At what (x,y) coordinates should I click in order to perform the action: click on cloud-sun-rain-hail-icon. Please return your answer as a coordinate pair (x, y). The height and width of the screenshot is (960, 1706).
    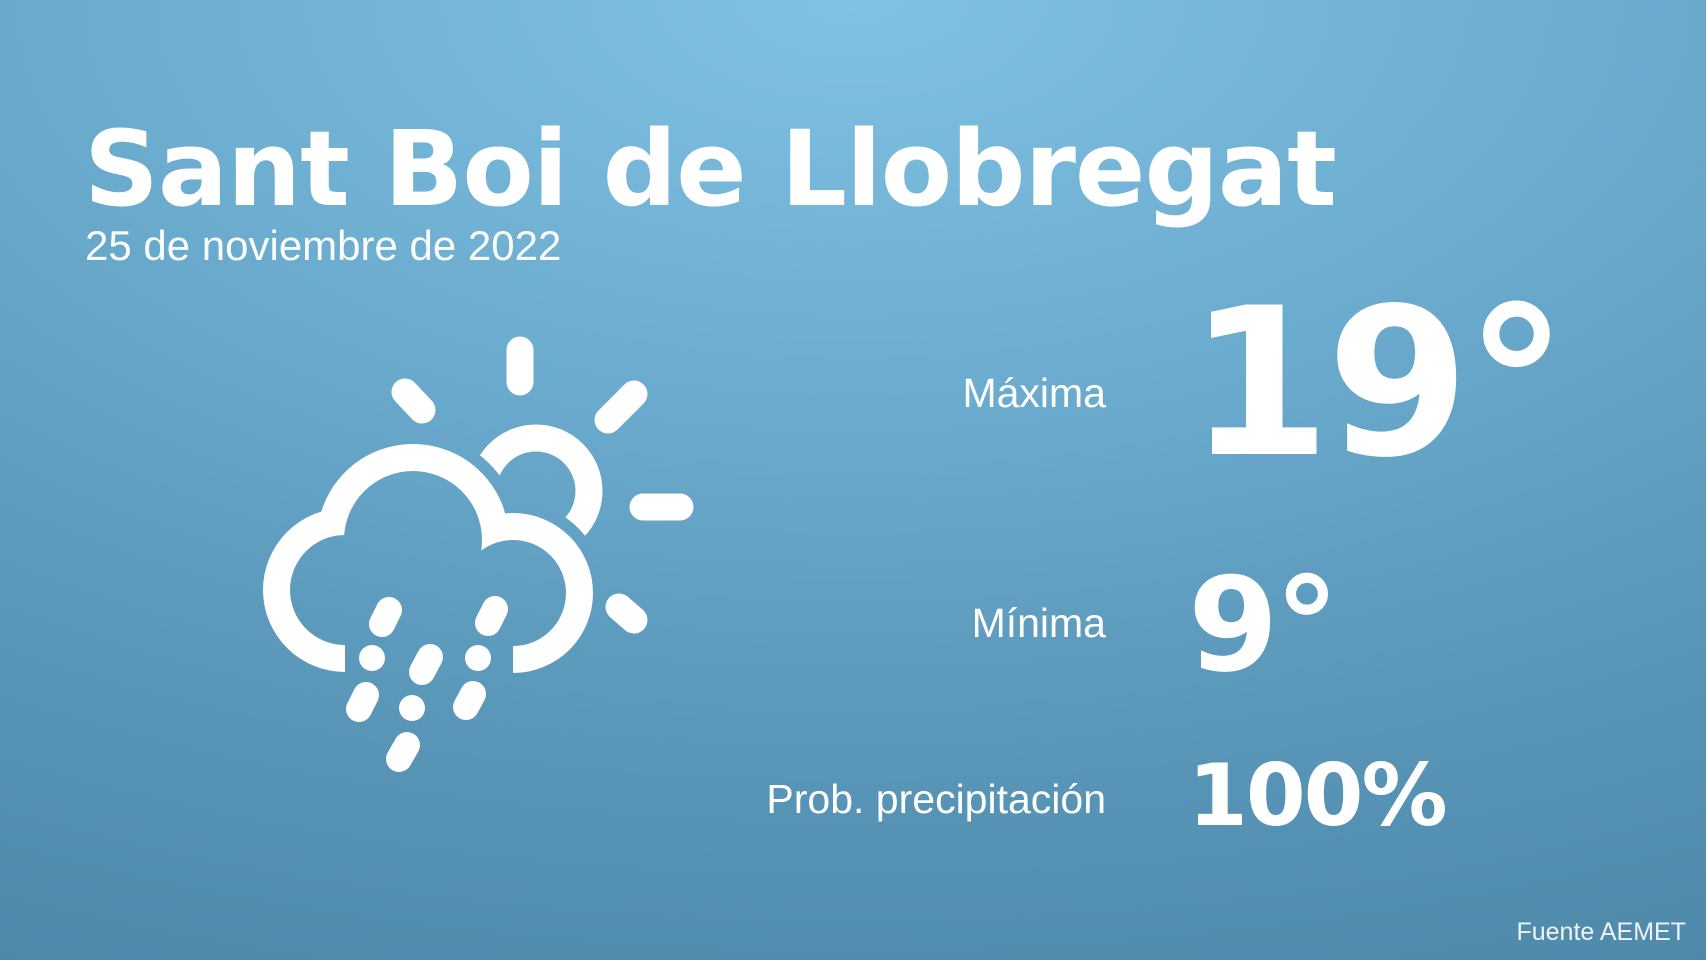
    Looking at the image, I should click on (480, 550).